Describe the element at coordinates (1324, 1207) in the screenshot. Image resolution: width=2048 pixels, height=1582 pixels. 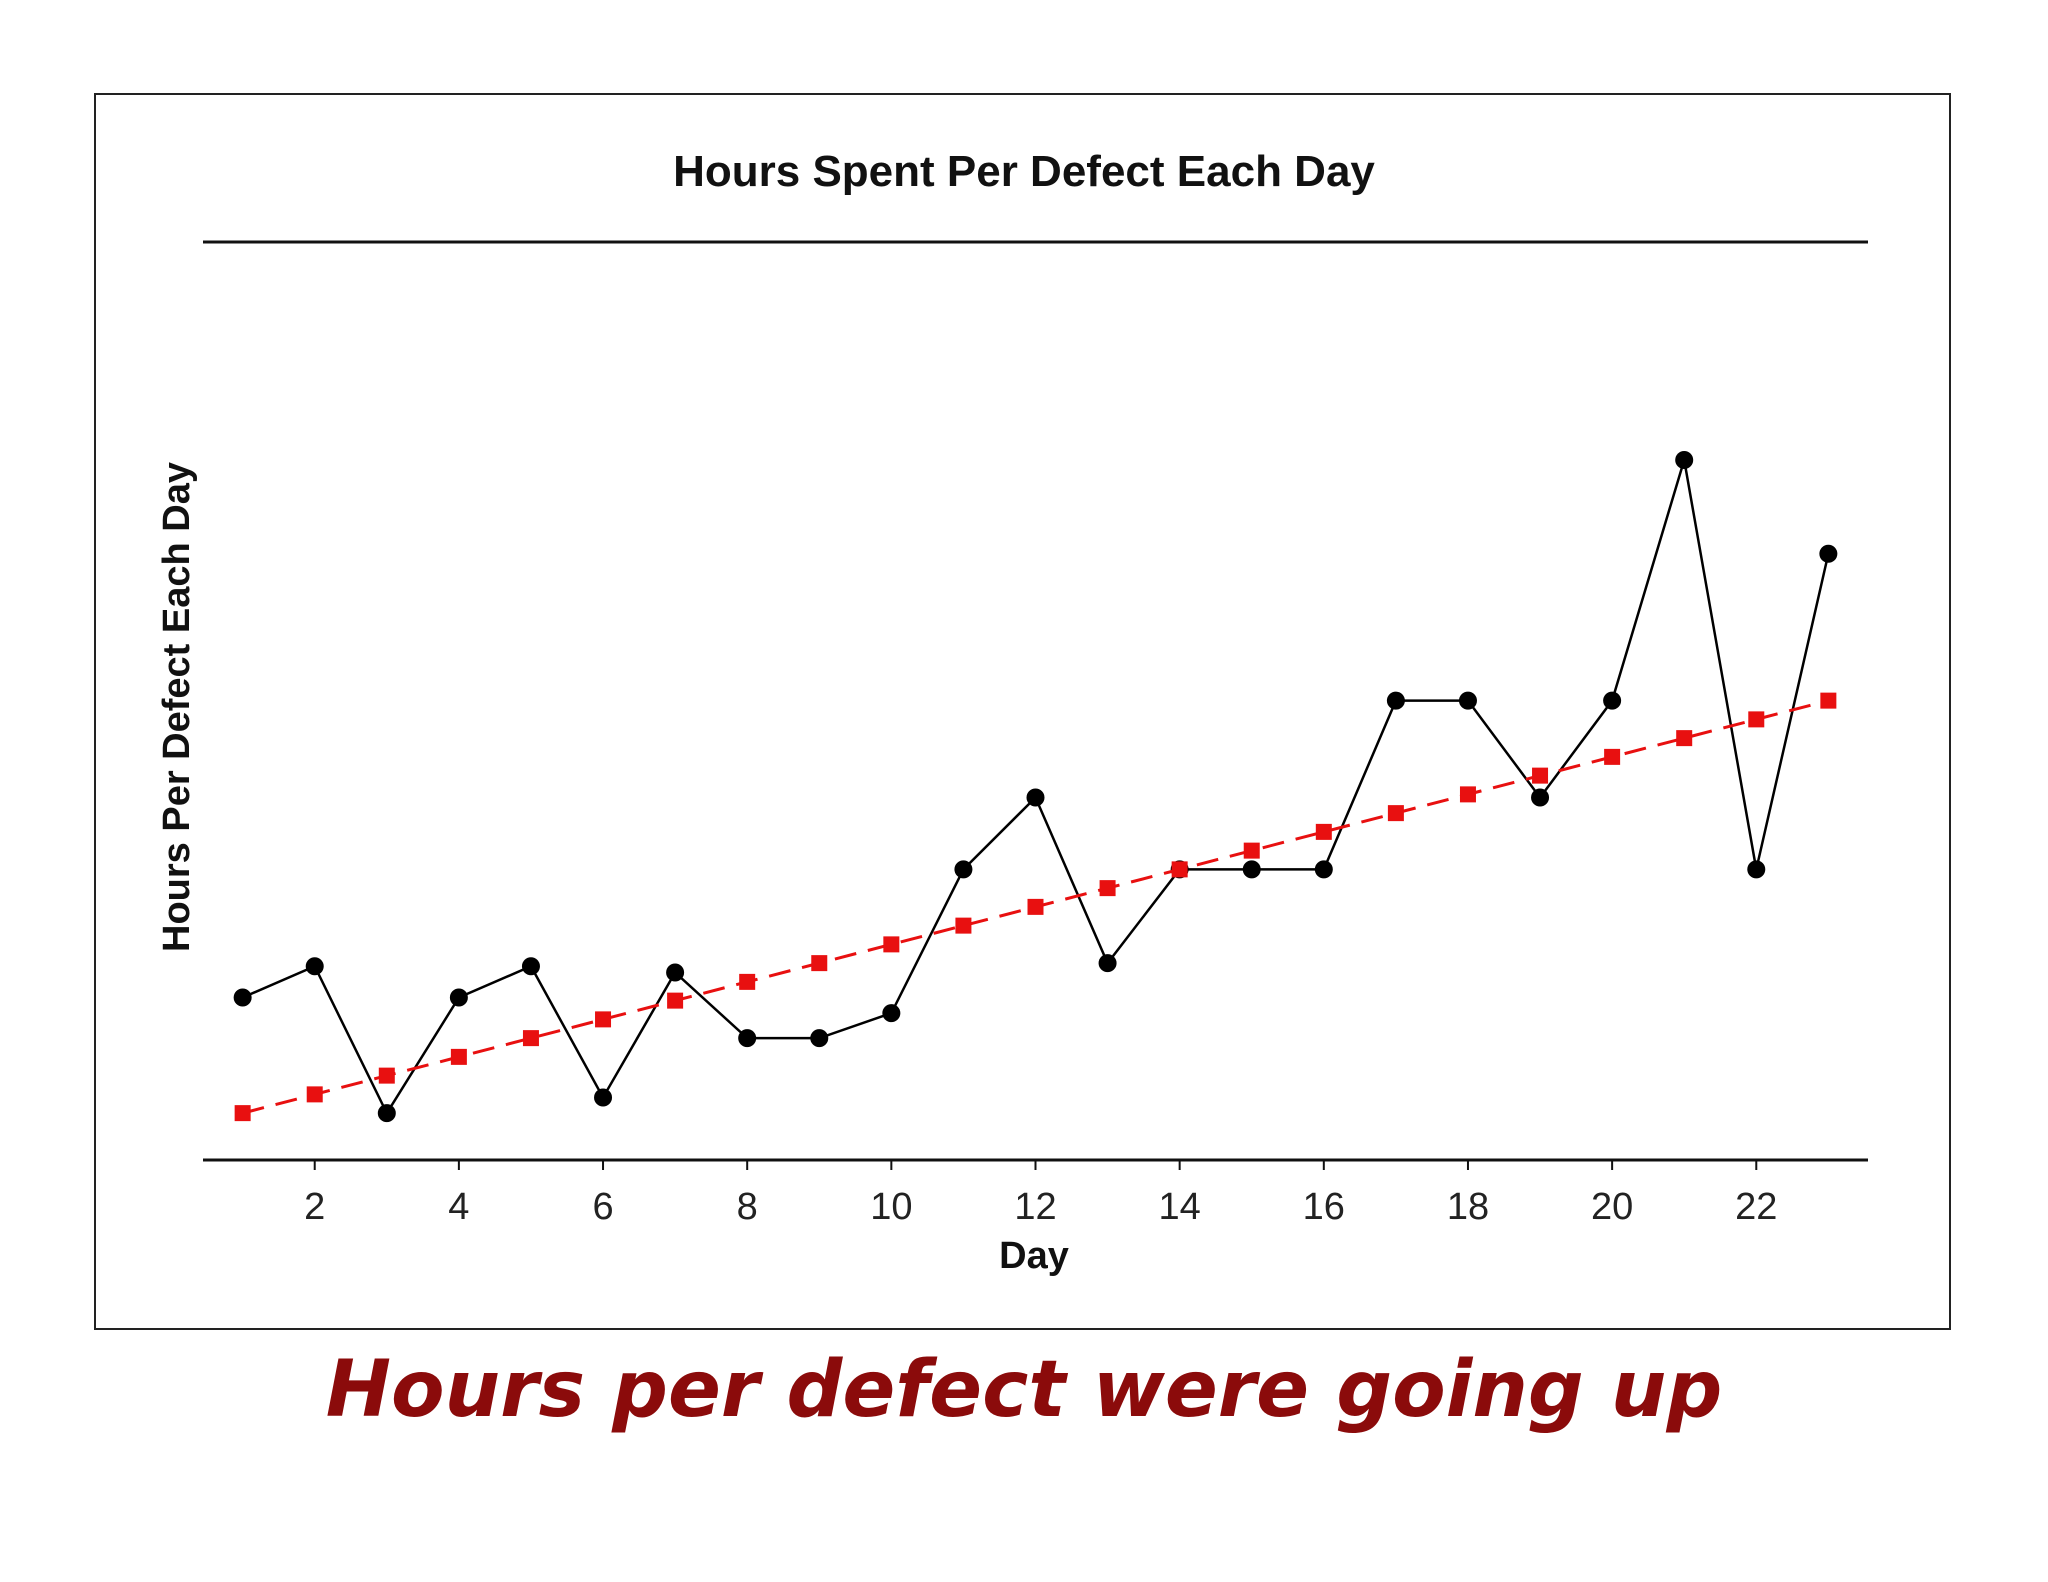
I see `x-tick-label: 16` at that location.